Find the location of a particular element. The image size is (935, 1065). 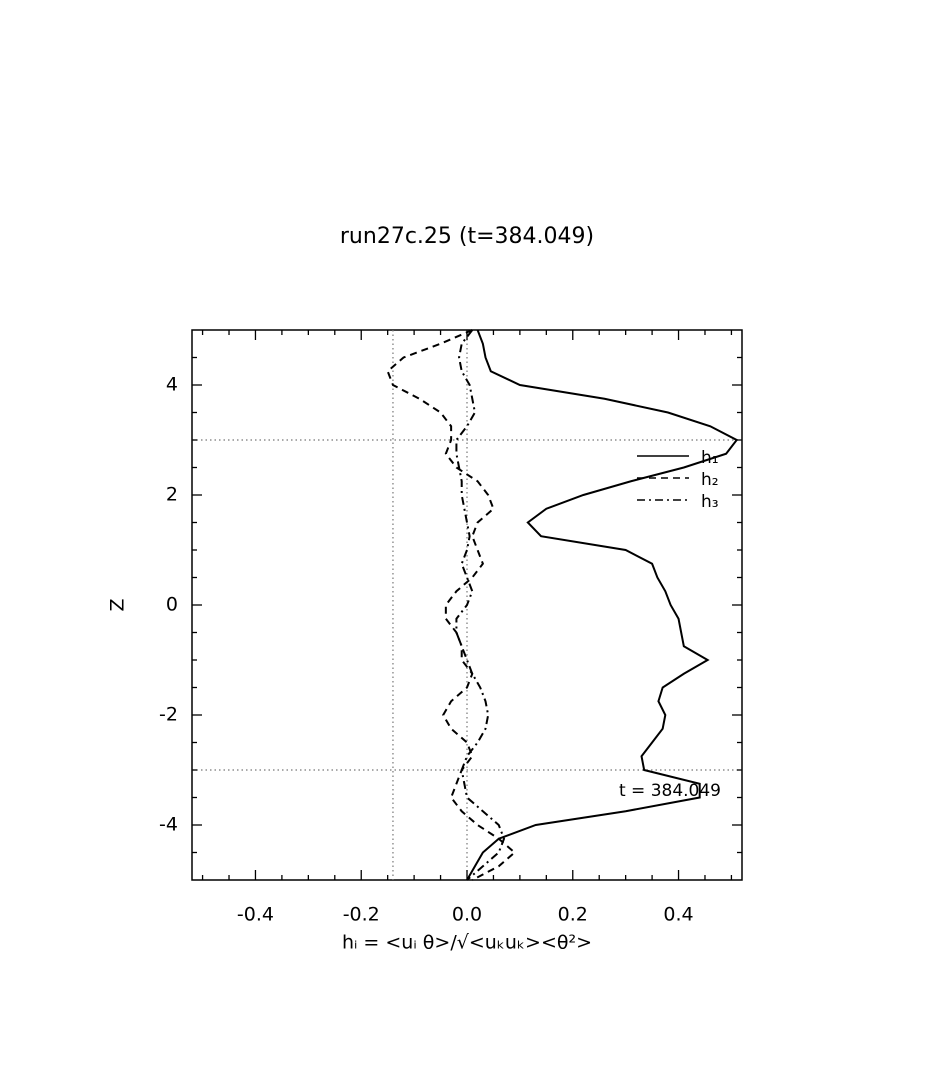

x-tick-label: 0.2 is located at coordinates (573, 915).